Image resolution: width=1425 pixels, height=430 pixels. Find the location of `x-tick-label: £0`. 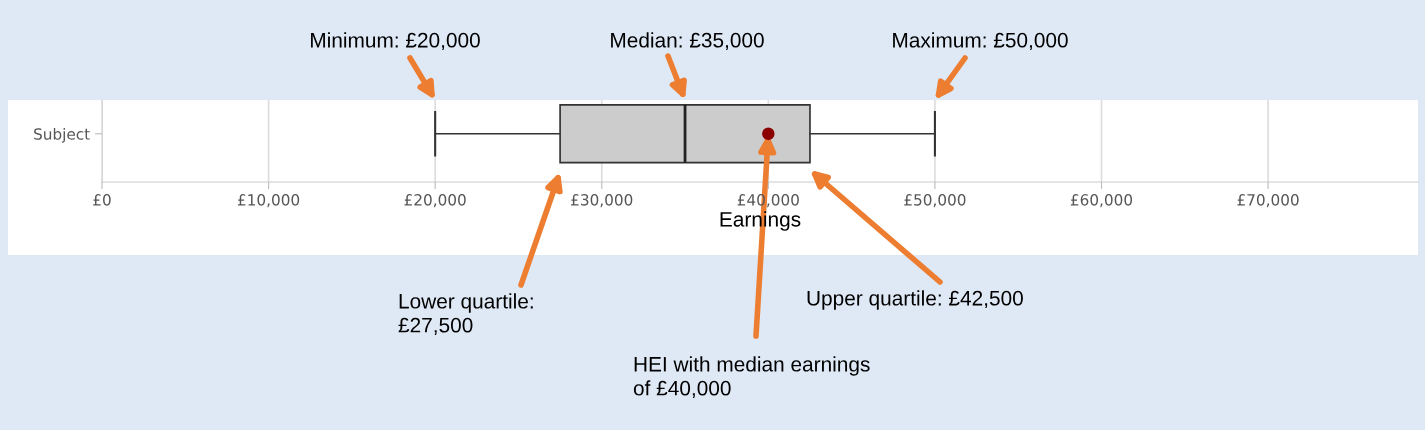

x-tick-label: £0 is located at coordinates (102, 200).